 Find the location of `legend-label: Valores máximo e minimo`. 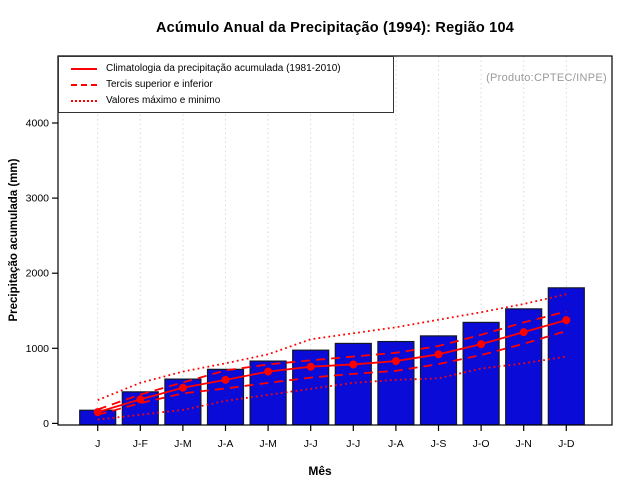

legend-label: Valores máximo e minimo is located at coordinates (163, 100).